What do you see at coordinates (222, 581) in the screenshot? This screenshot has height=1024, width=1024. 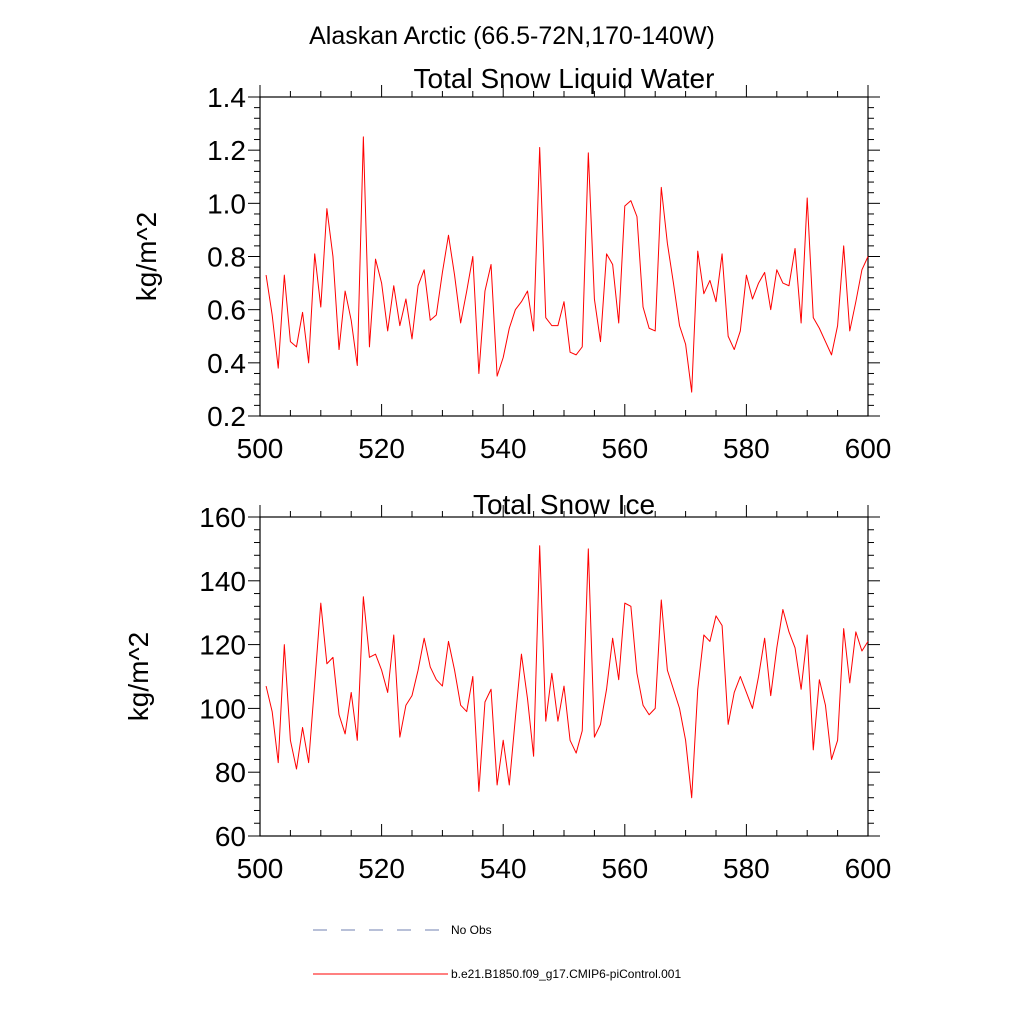 I see `p1-ytick-label: 140` at bounding box center [222, 581].